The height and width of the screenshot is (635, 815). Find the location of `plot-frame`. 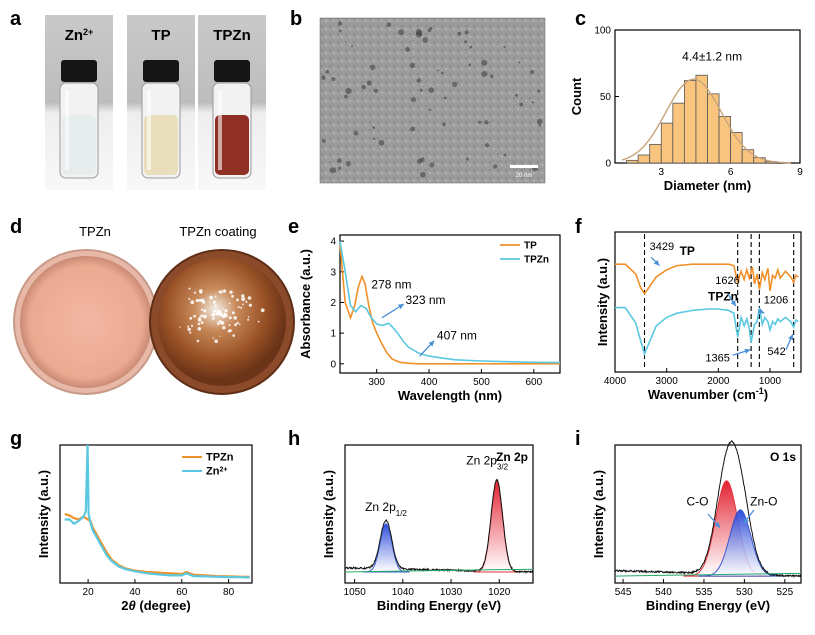

plot-frame is located at coordinates (708, 514).